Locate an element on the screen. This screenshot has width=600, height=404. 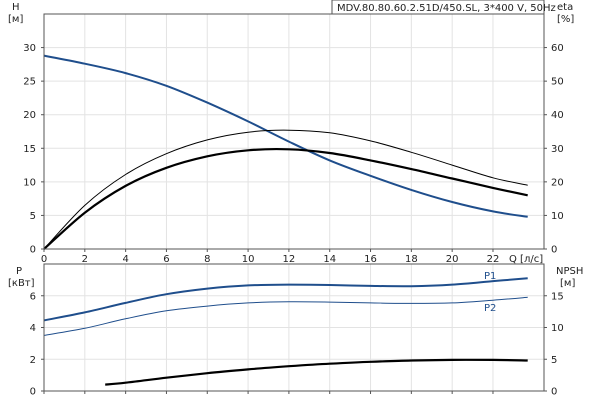
bottom-left-axis-label-line1: P is located at coordinates (19, 271).